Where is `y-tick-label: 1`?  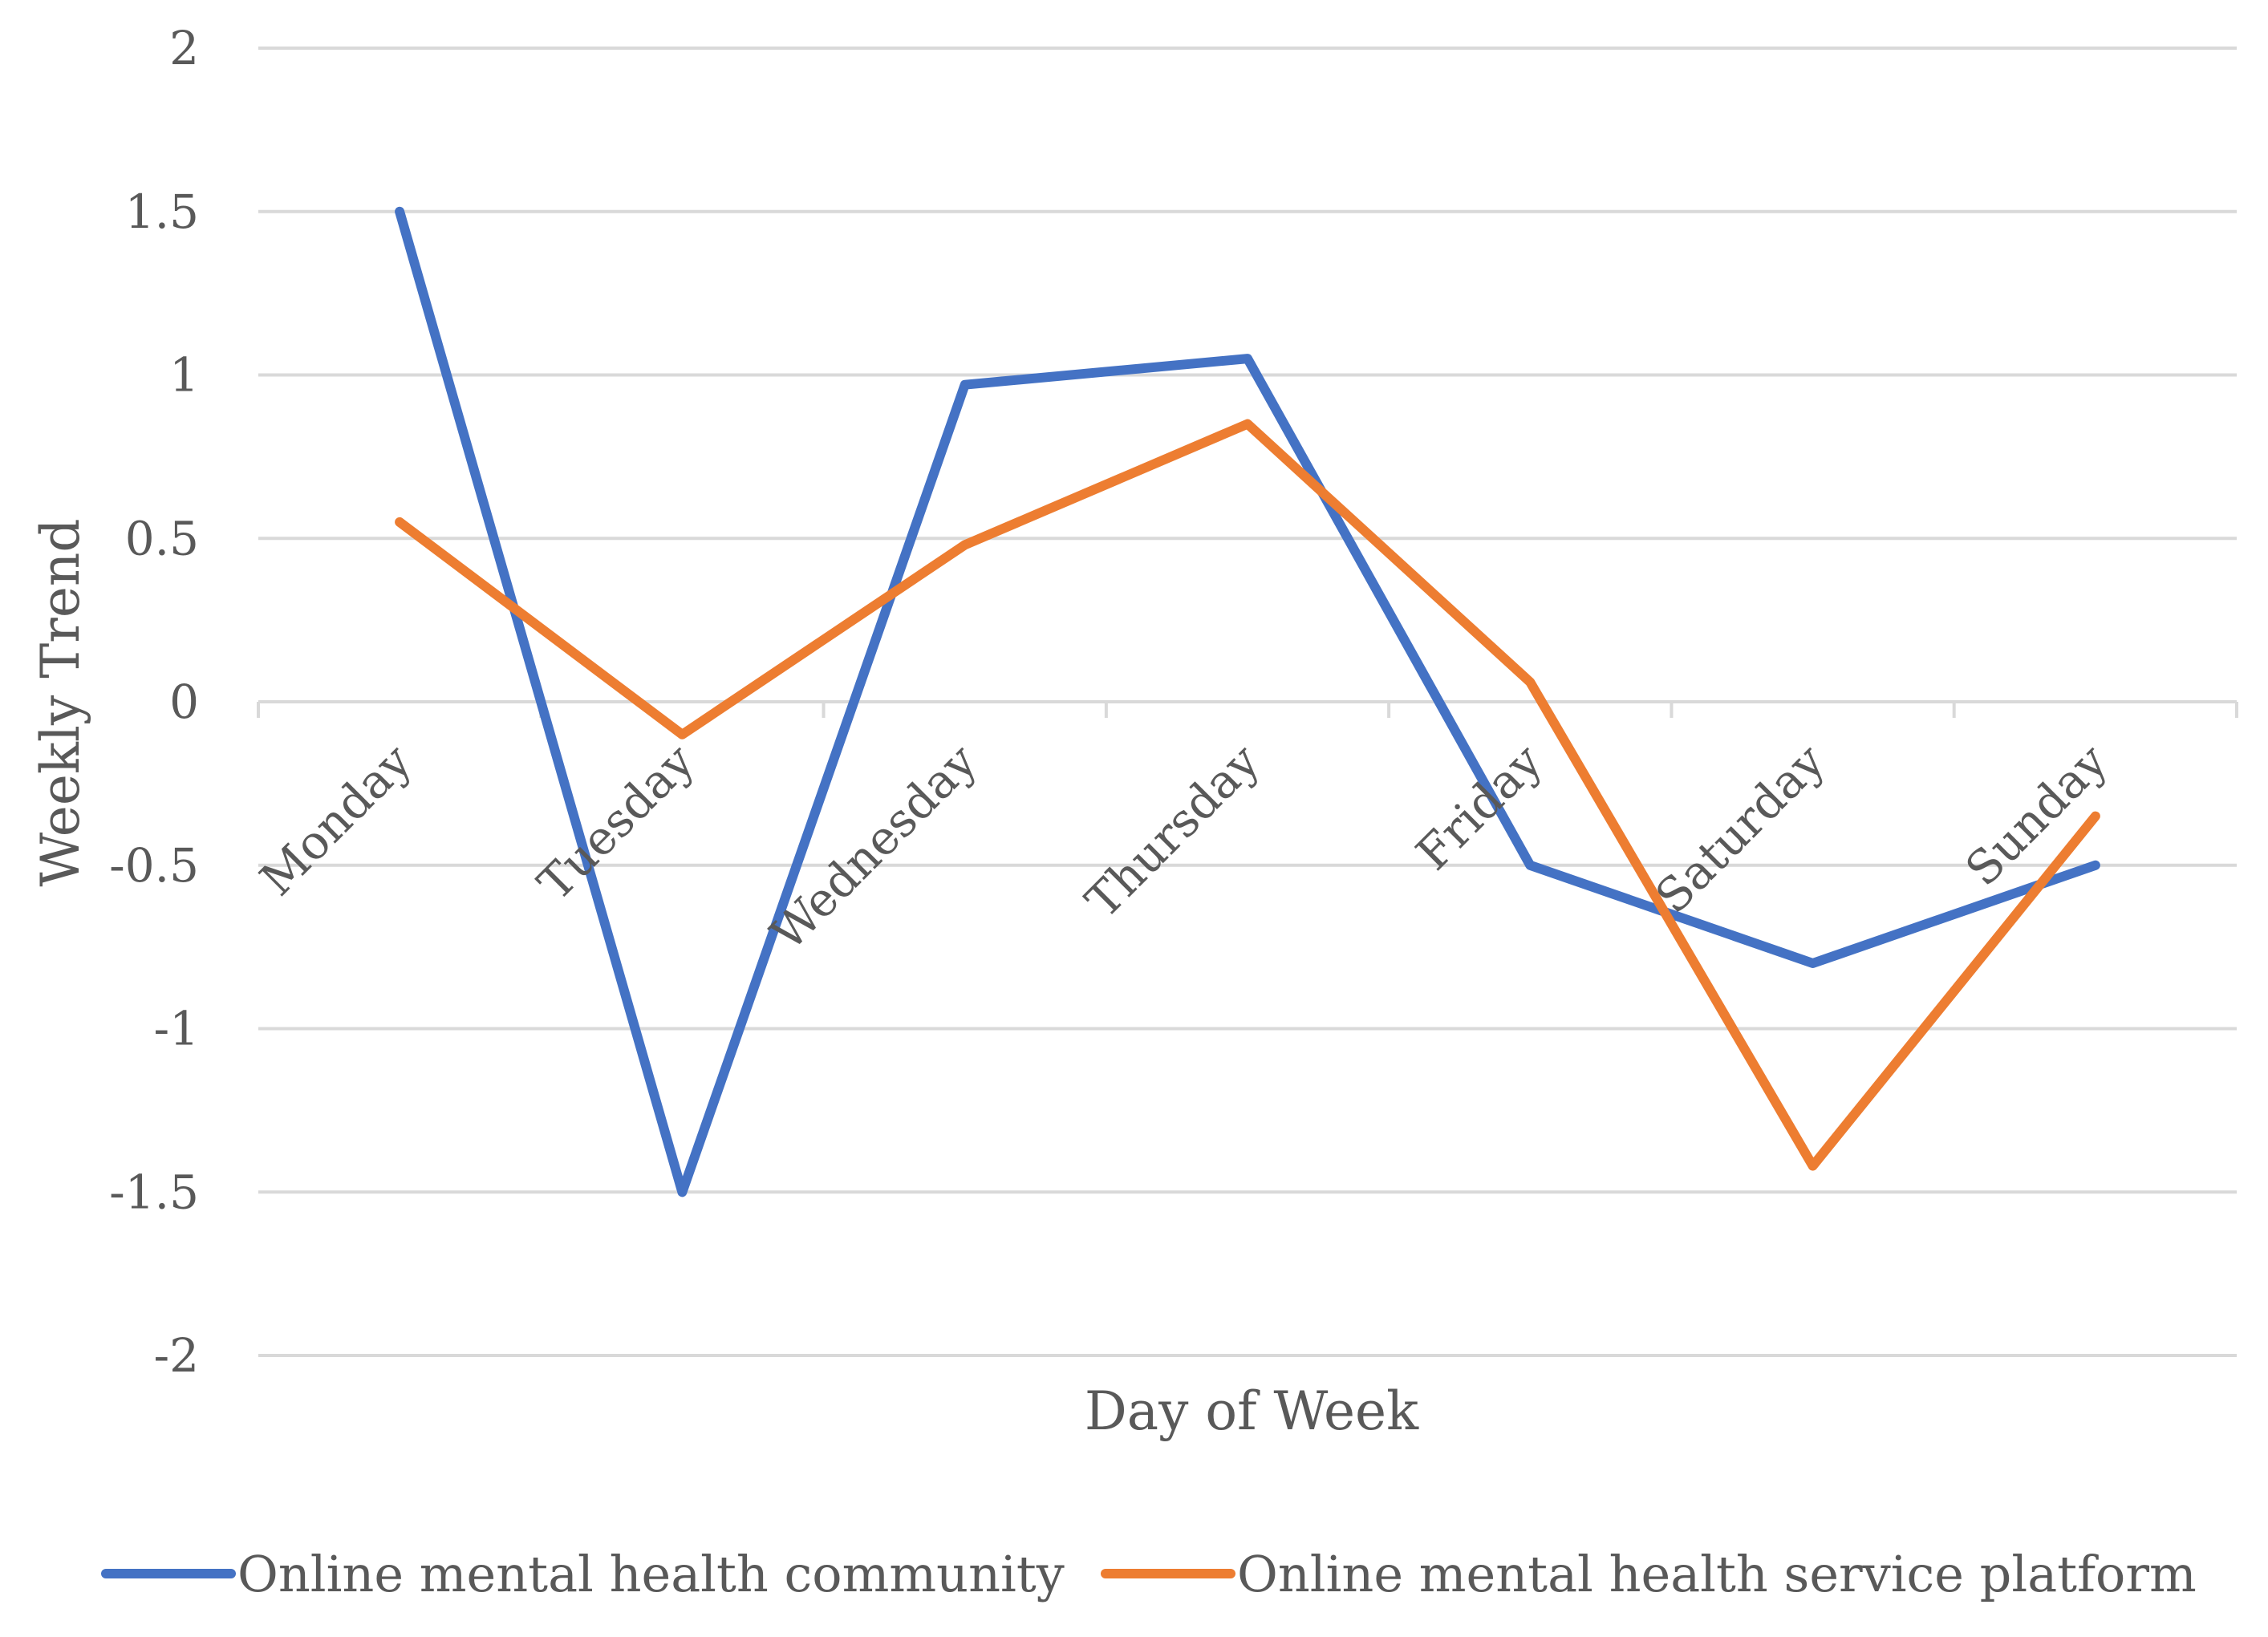 y-tick-label: 1 is located at coordinates (184, 376).